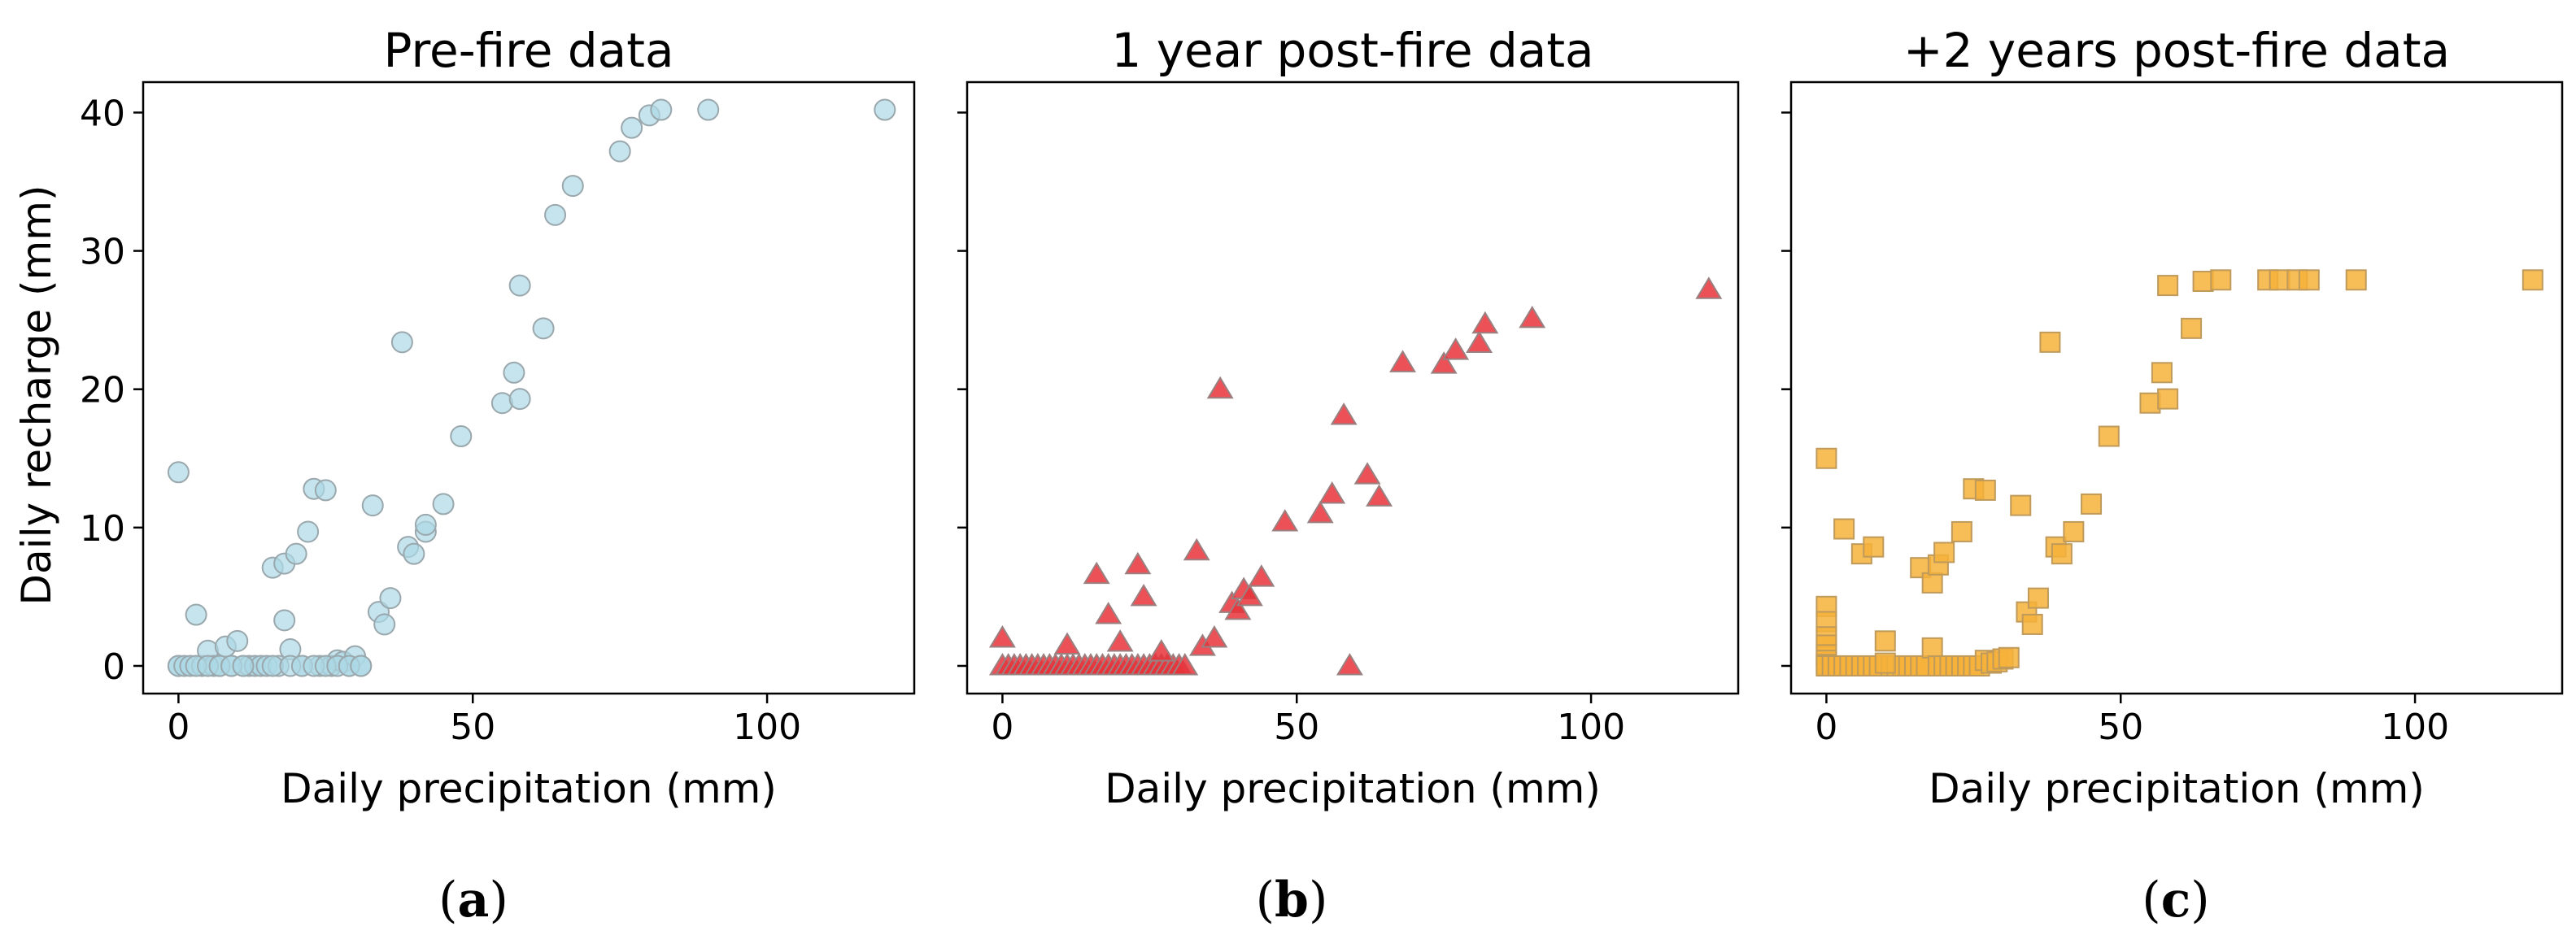  Describe the element at coordinates (102, 114) in the screenshot. I see `panel-a-y-tick-label: 40` at that location.